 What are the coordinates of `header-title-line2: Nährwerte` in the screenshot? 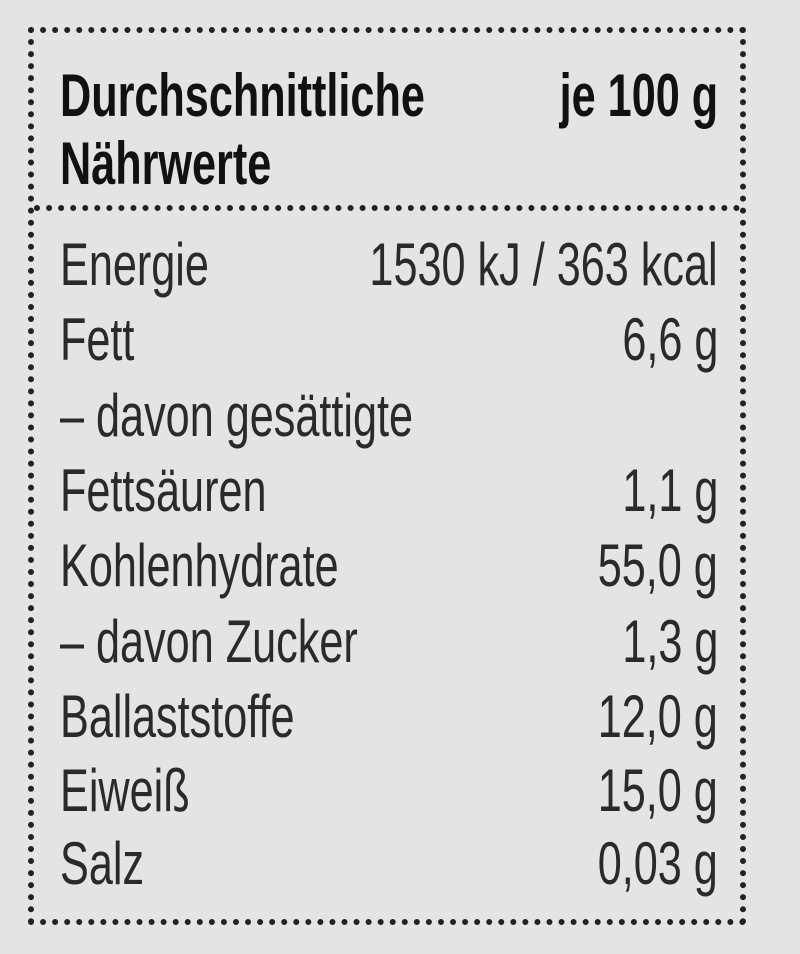 It's located at (166, 163).